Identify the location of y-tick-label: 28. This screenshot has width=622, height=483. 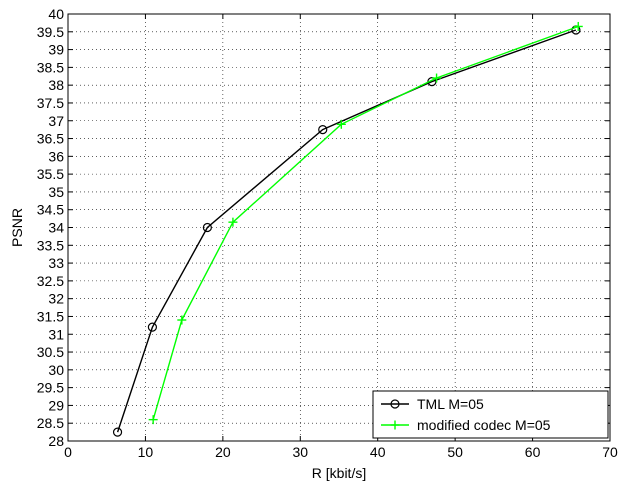
(56, 441).